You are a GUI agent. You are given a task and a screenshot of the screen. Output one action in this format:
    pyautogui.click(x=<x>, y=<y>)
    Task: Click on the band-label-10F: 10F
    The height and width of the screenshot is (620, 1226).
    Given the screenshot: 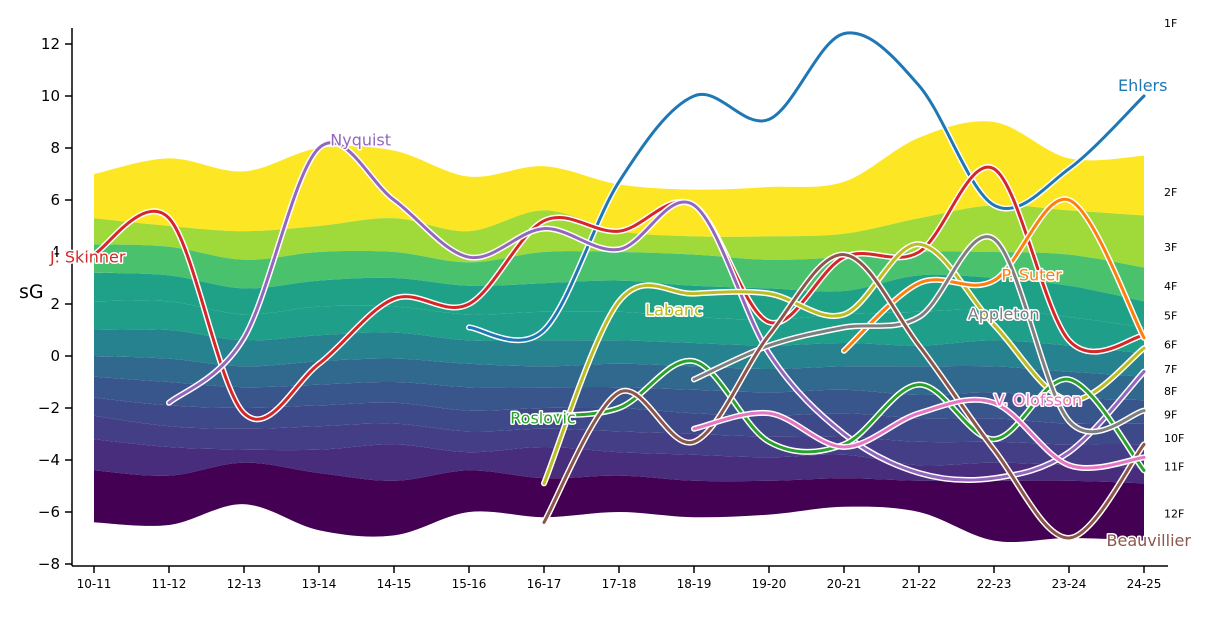 What is the action you would take?
    pyautogui.click(x=1174, y=438)
    